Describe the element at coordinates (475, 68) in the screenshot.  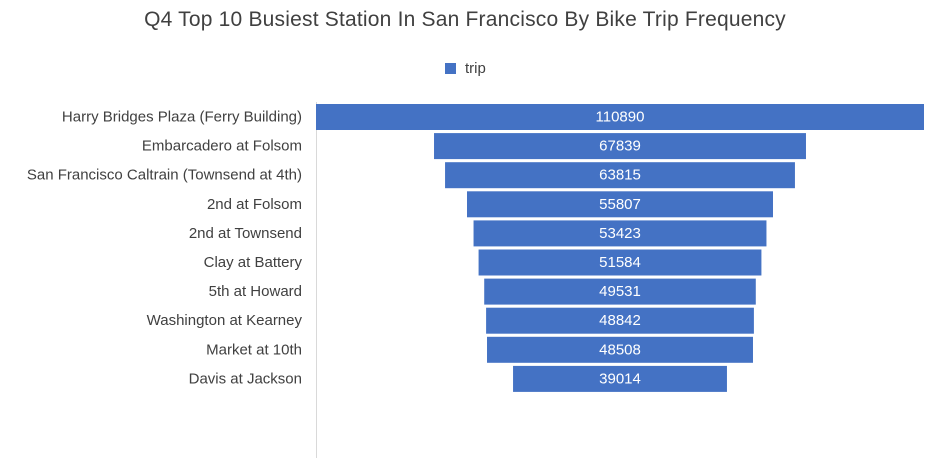
I see `legend-label-trip: trip` at that location.